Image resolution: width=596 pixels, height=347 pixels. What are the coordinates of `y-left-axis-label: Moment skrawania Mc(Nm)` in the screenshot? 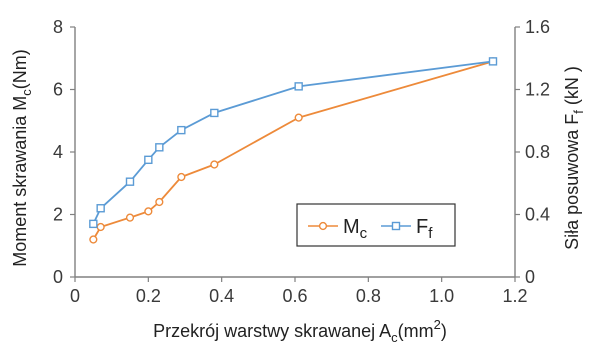 It's located at (22, 158).